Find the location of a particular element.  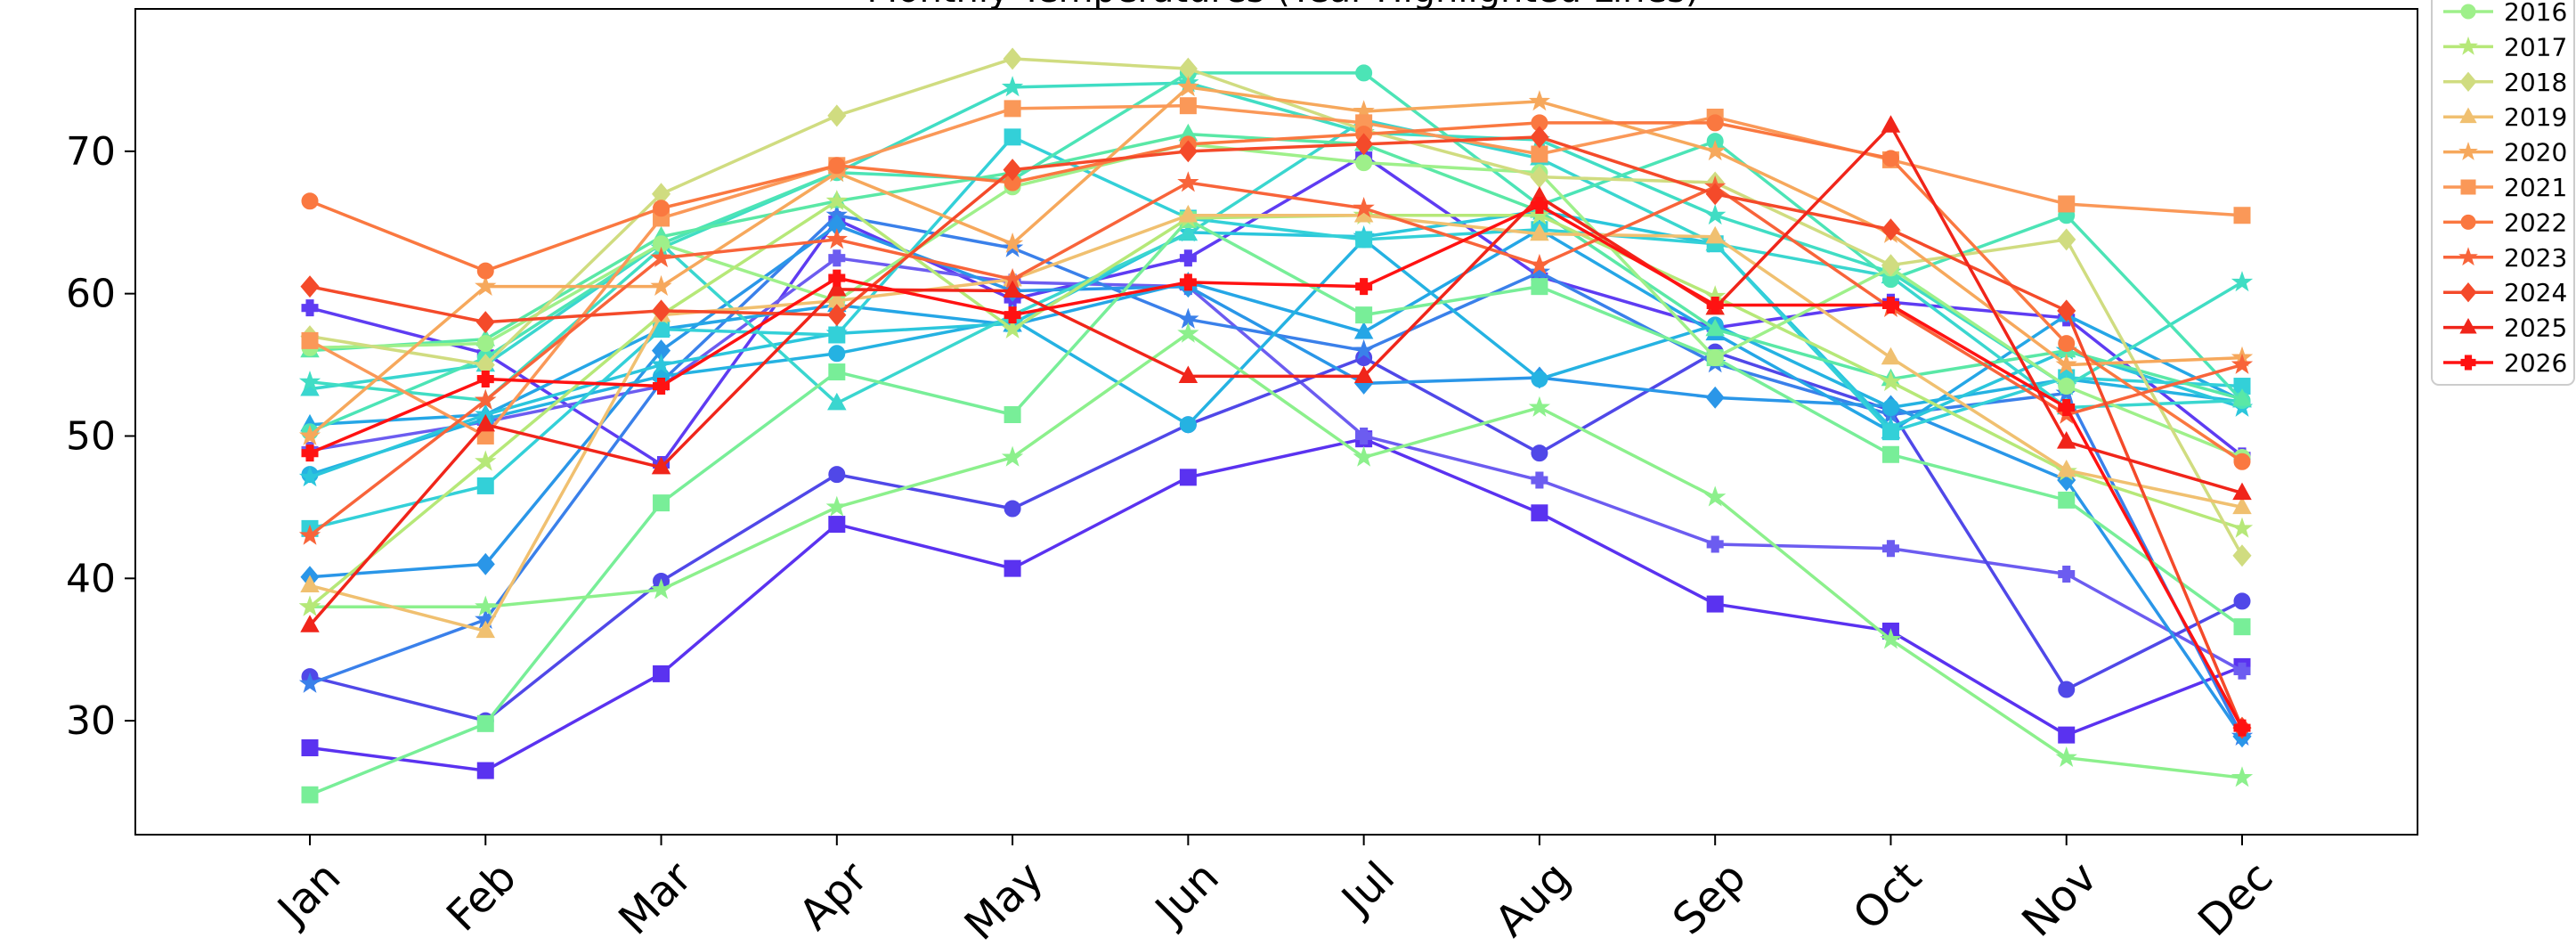

legend-item: 2025 is located at coordinates (2505, 328).